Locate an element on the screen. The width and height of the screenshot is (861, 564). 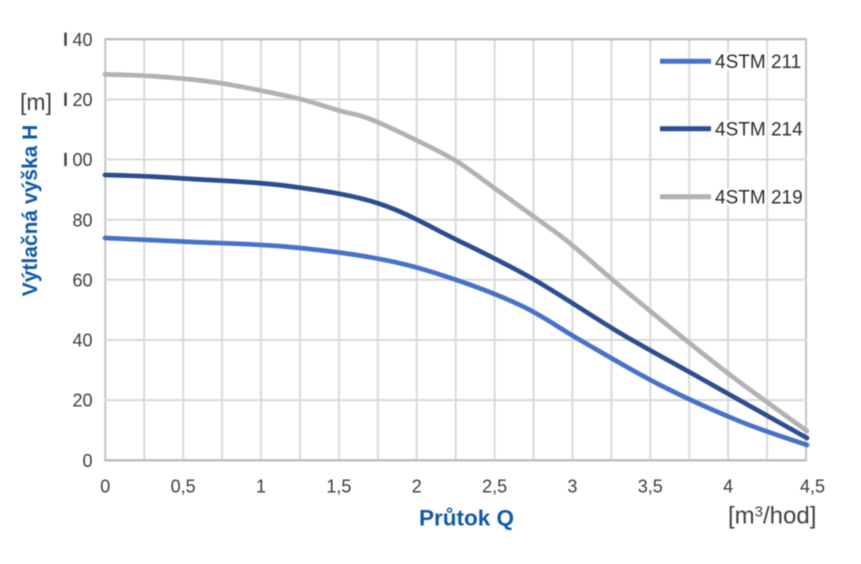
svg-text: 2,5 is located at coordinates (494, 487).